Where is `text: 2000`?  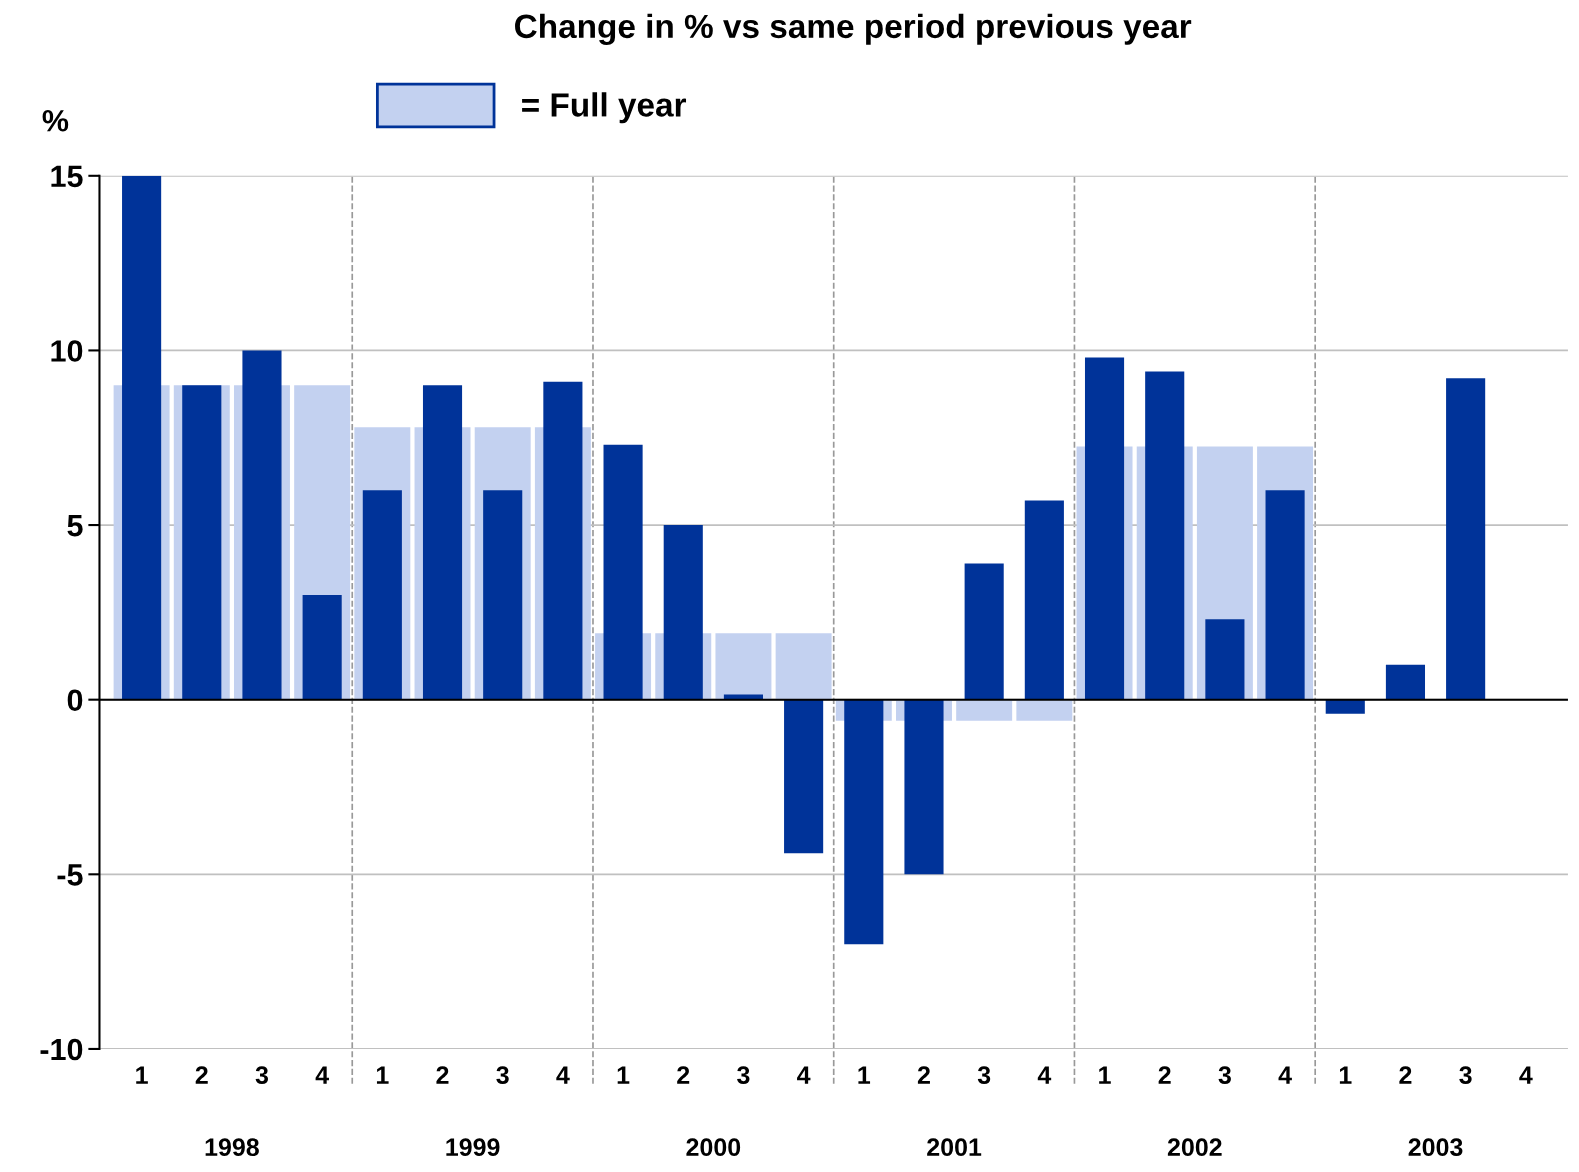
text: 2000 is located at coordinates (713, 1147).